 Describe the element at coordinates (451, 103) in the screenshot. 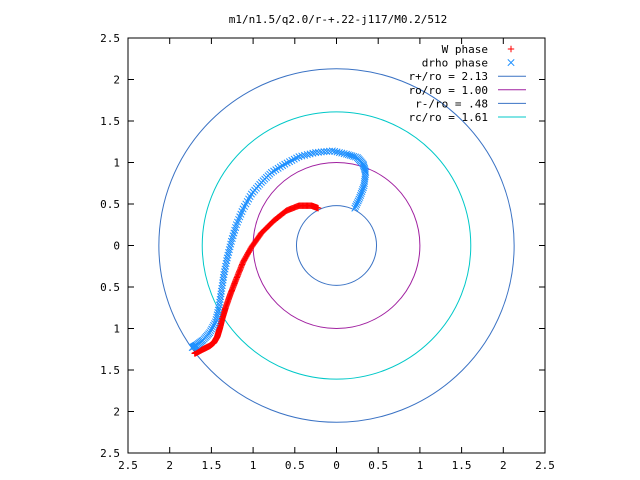

I see `legend-label: r-/ro = .48` at that location.